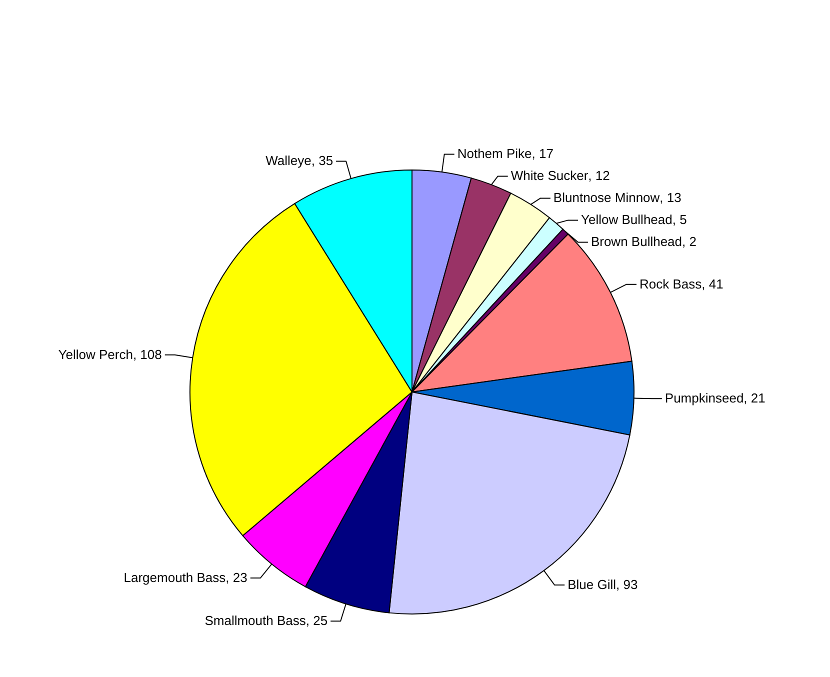  I want to click on slice-label: Smallmouth Bass, so click(255, 620).